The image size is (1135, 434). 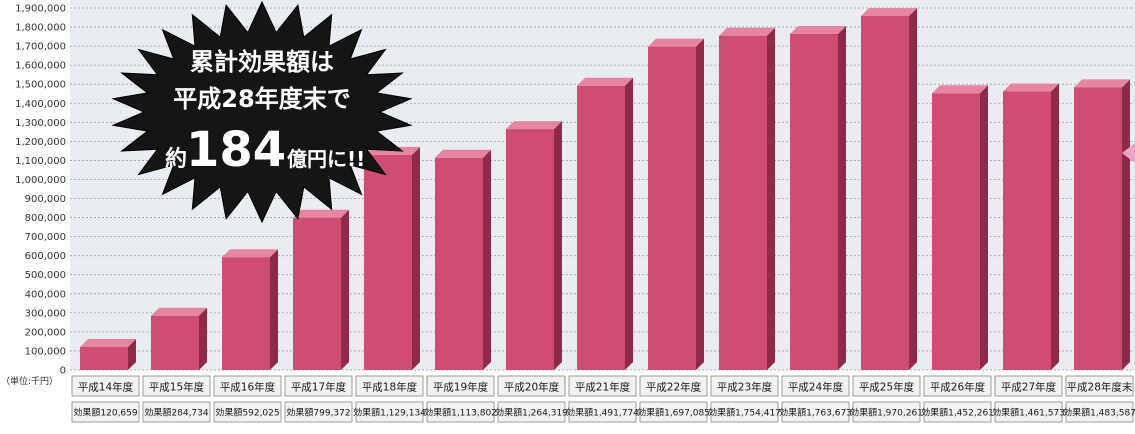 I want to click on y-tick-label: 1,000,000, so click(x=40, y=180).